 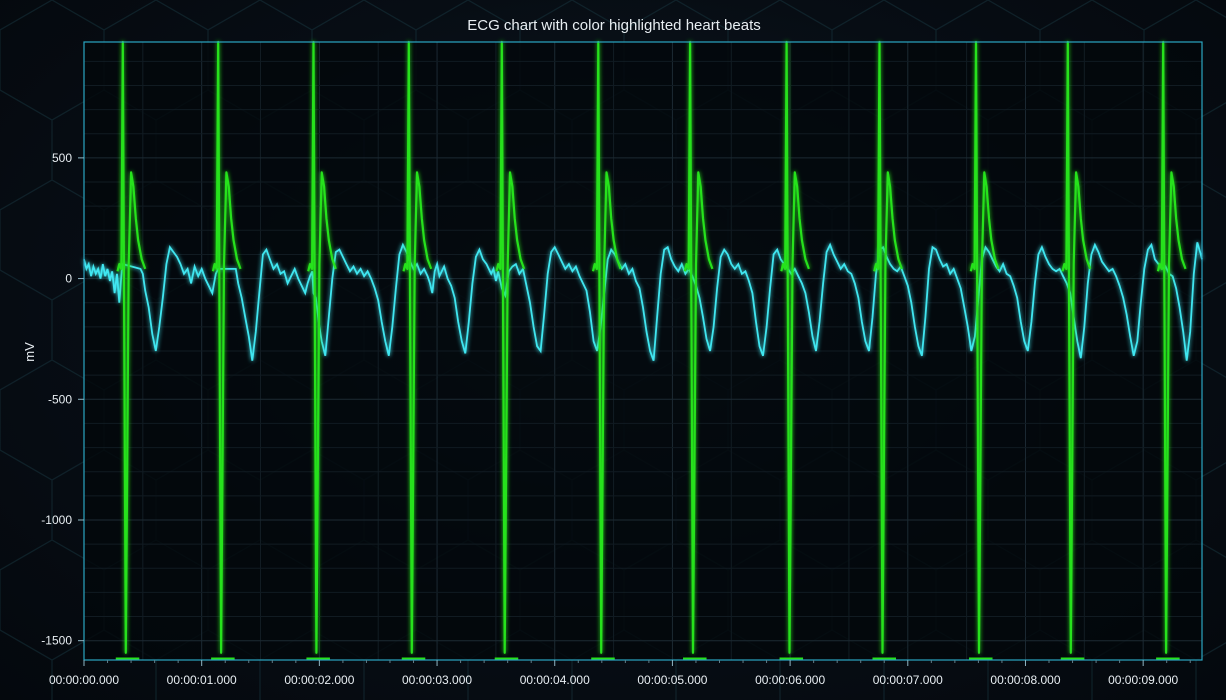 What do you see at coordinates (319, 680) in the screenshot?
I see `x-tick-label: 00:00:02.000` at bounding box center [319, 680].